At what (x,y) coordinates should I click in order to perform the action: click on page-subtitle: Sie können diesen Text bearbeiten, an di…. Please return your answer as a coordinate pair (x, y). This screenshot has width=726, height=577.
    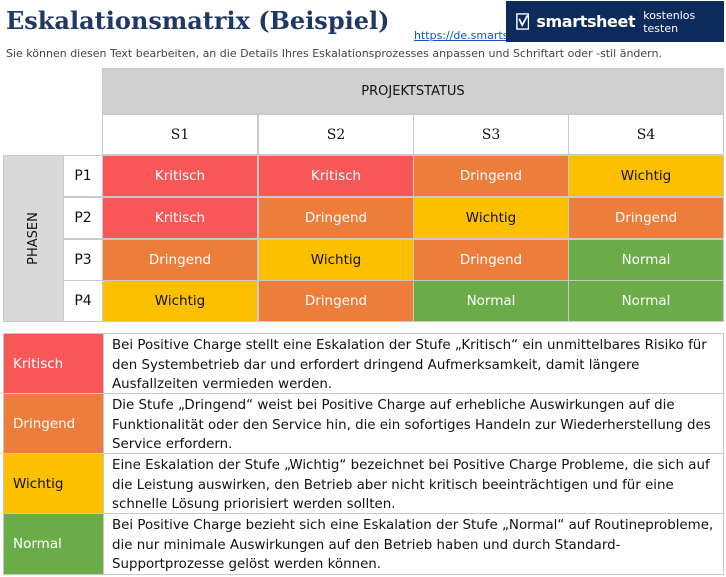
    Looking at the image, I should click on (334, 53).